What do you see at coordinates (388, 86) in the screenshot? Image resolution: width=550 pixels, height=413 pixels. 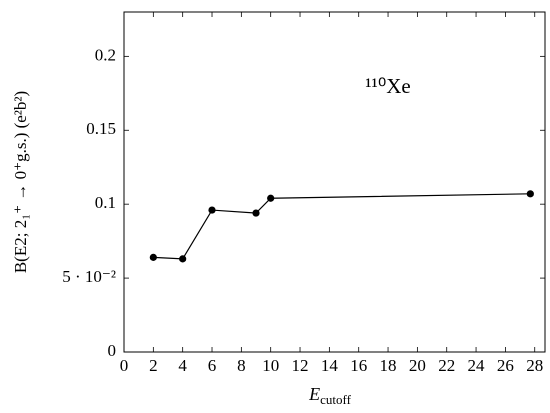 I see `annotation: ¹¹⁰Xe` at bounding box center [388, 86].